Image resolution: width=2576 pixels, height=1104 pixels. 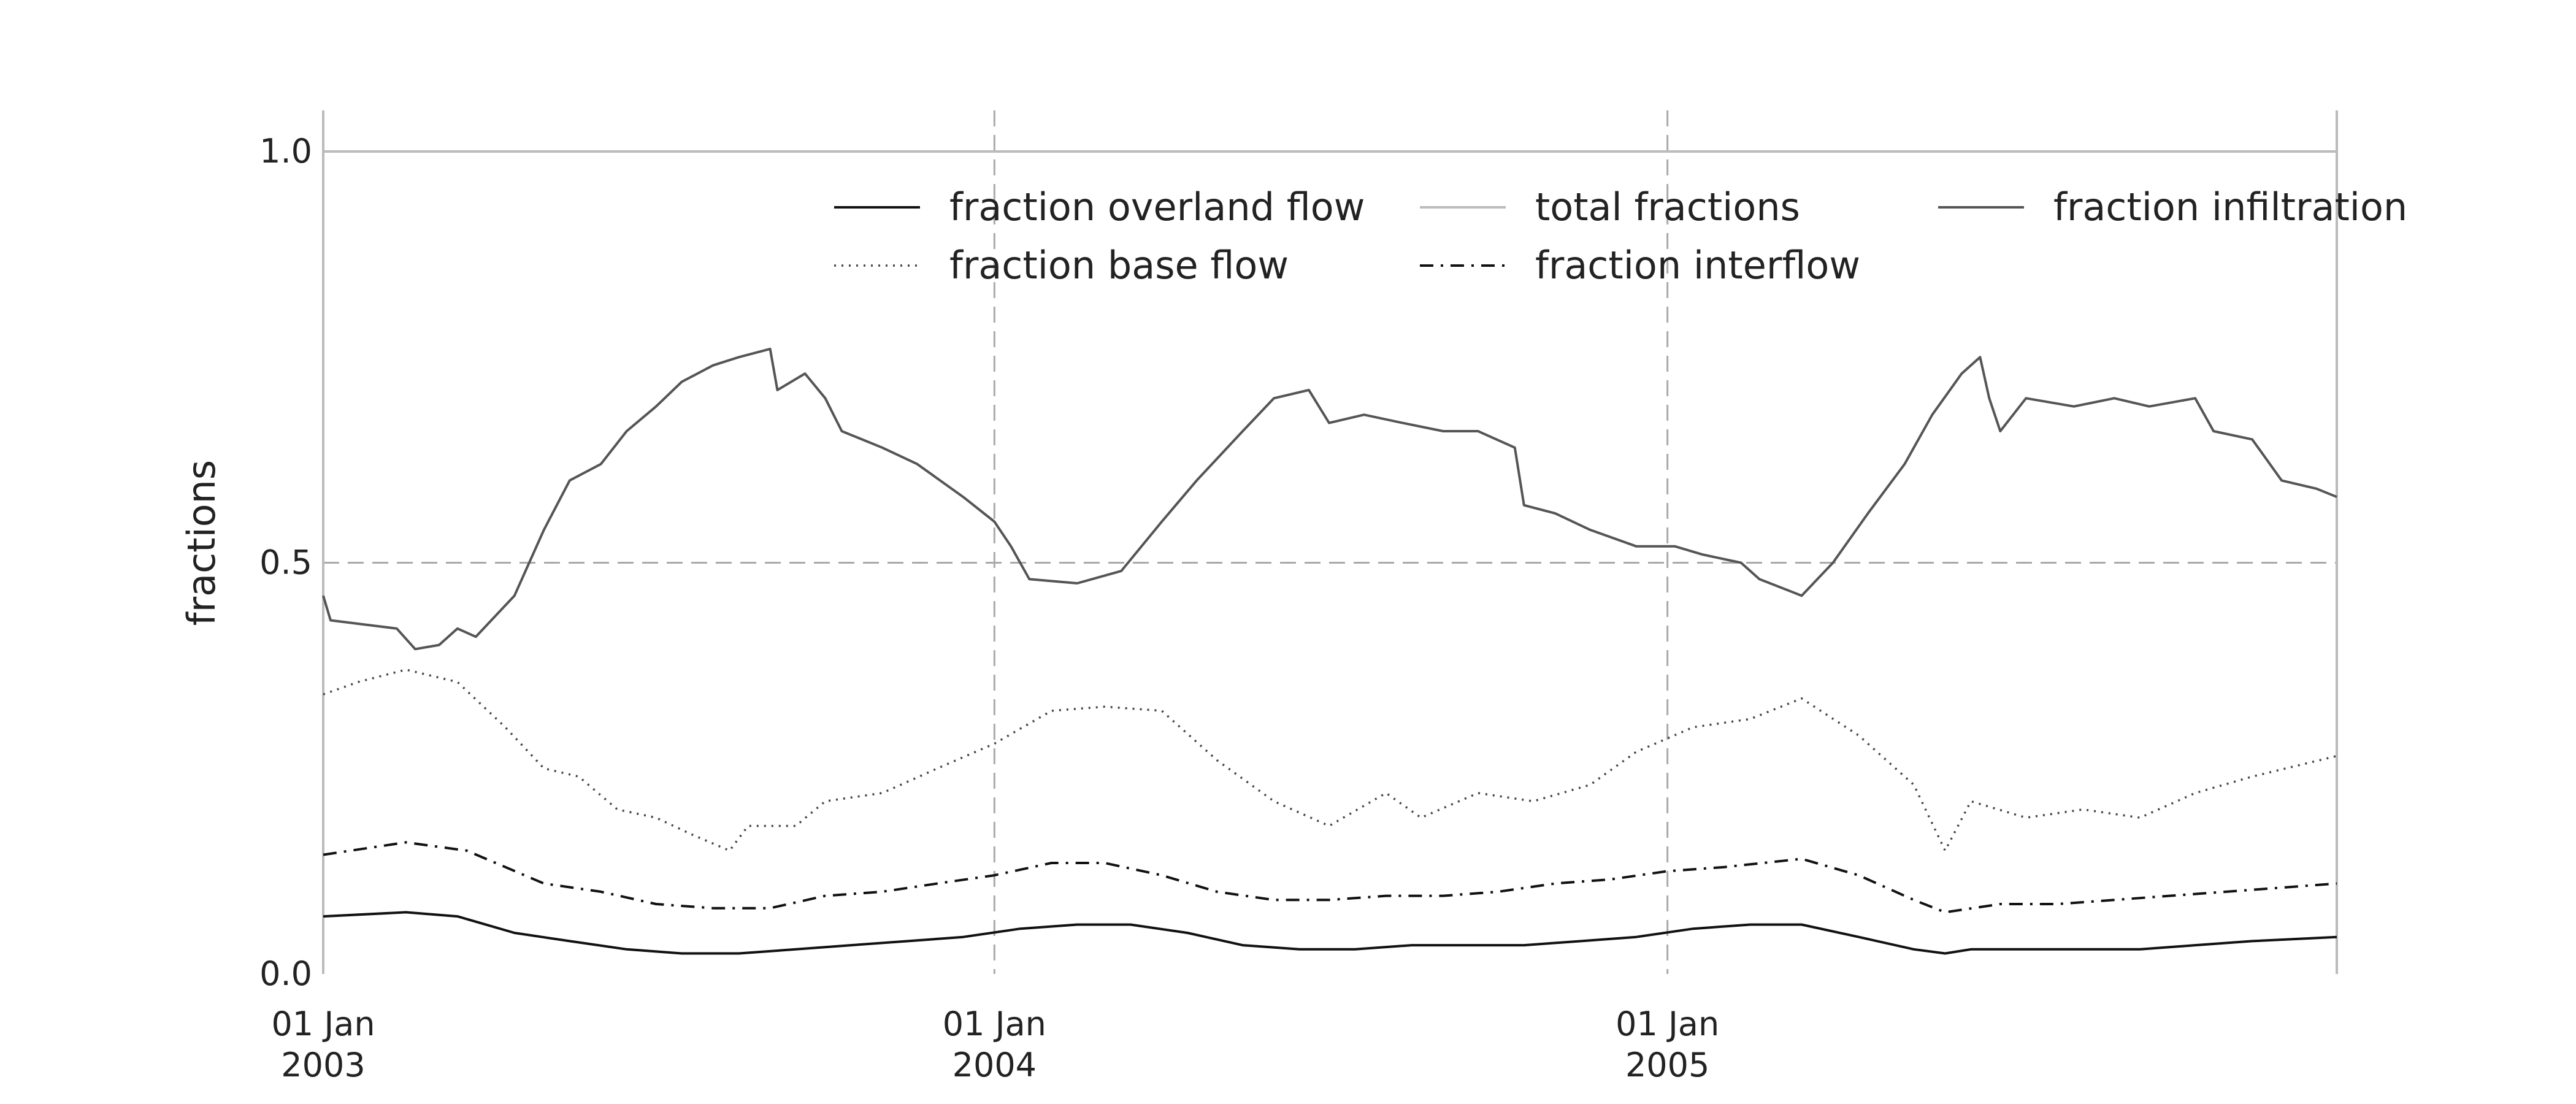 I want to click on legend-label: total fractions, so click(x=1667, y=207).